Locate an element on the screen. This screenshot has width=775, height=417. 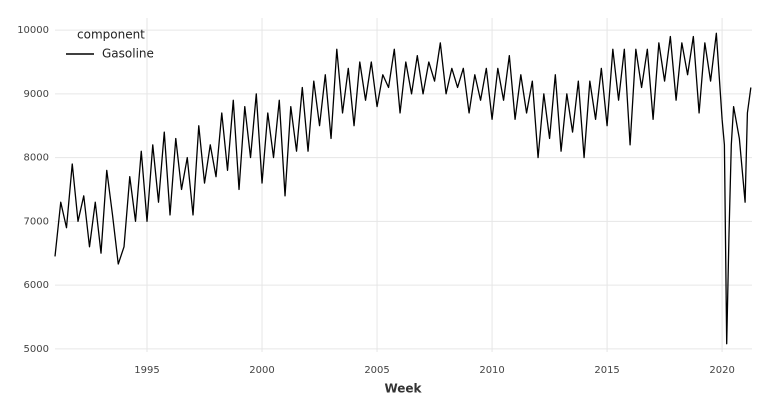
x-tick-label: 2000 is located at coordinates (261, 370).